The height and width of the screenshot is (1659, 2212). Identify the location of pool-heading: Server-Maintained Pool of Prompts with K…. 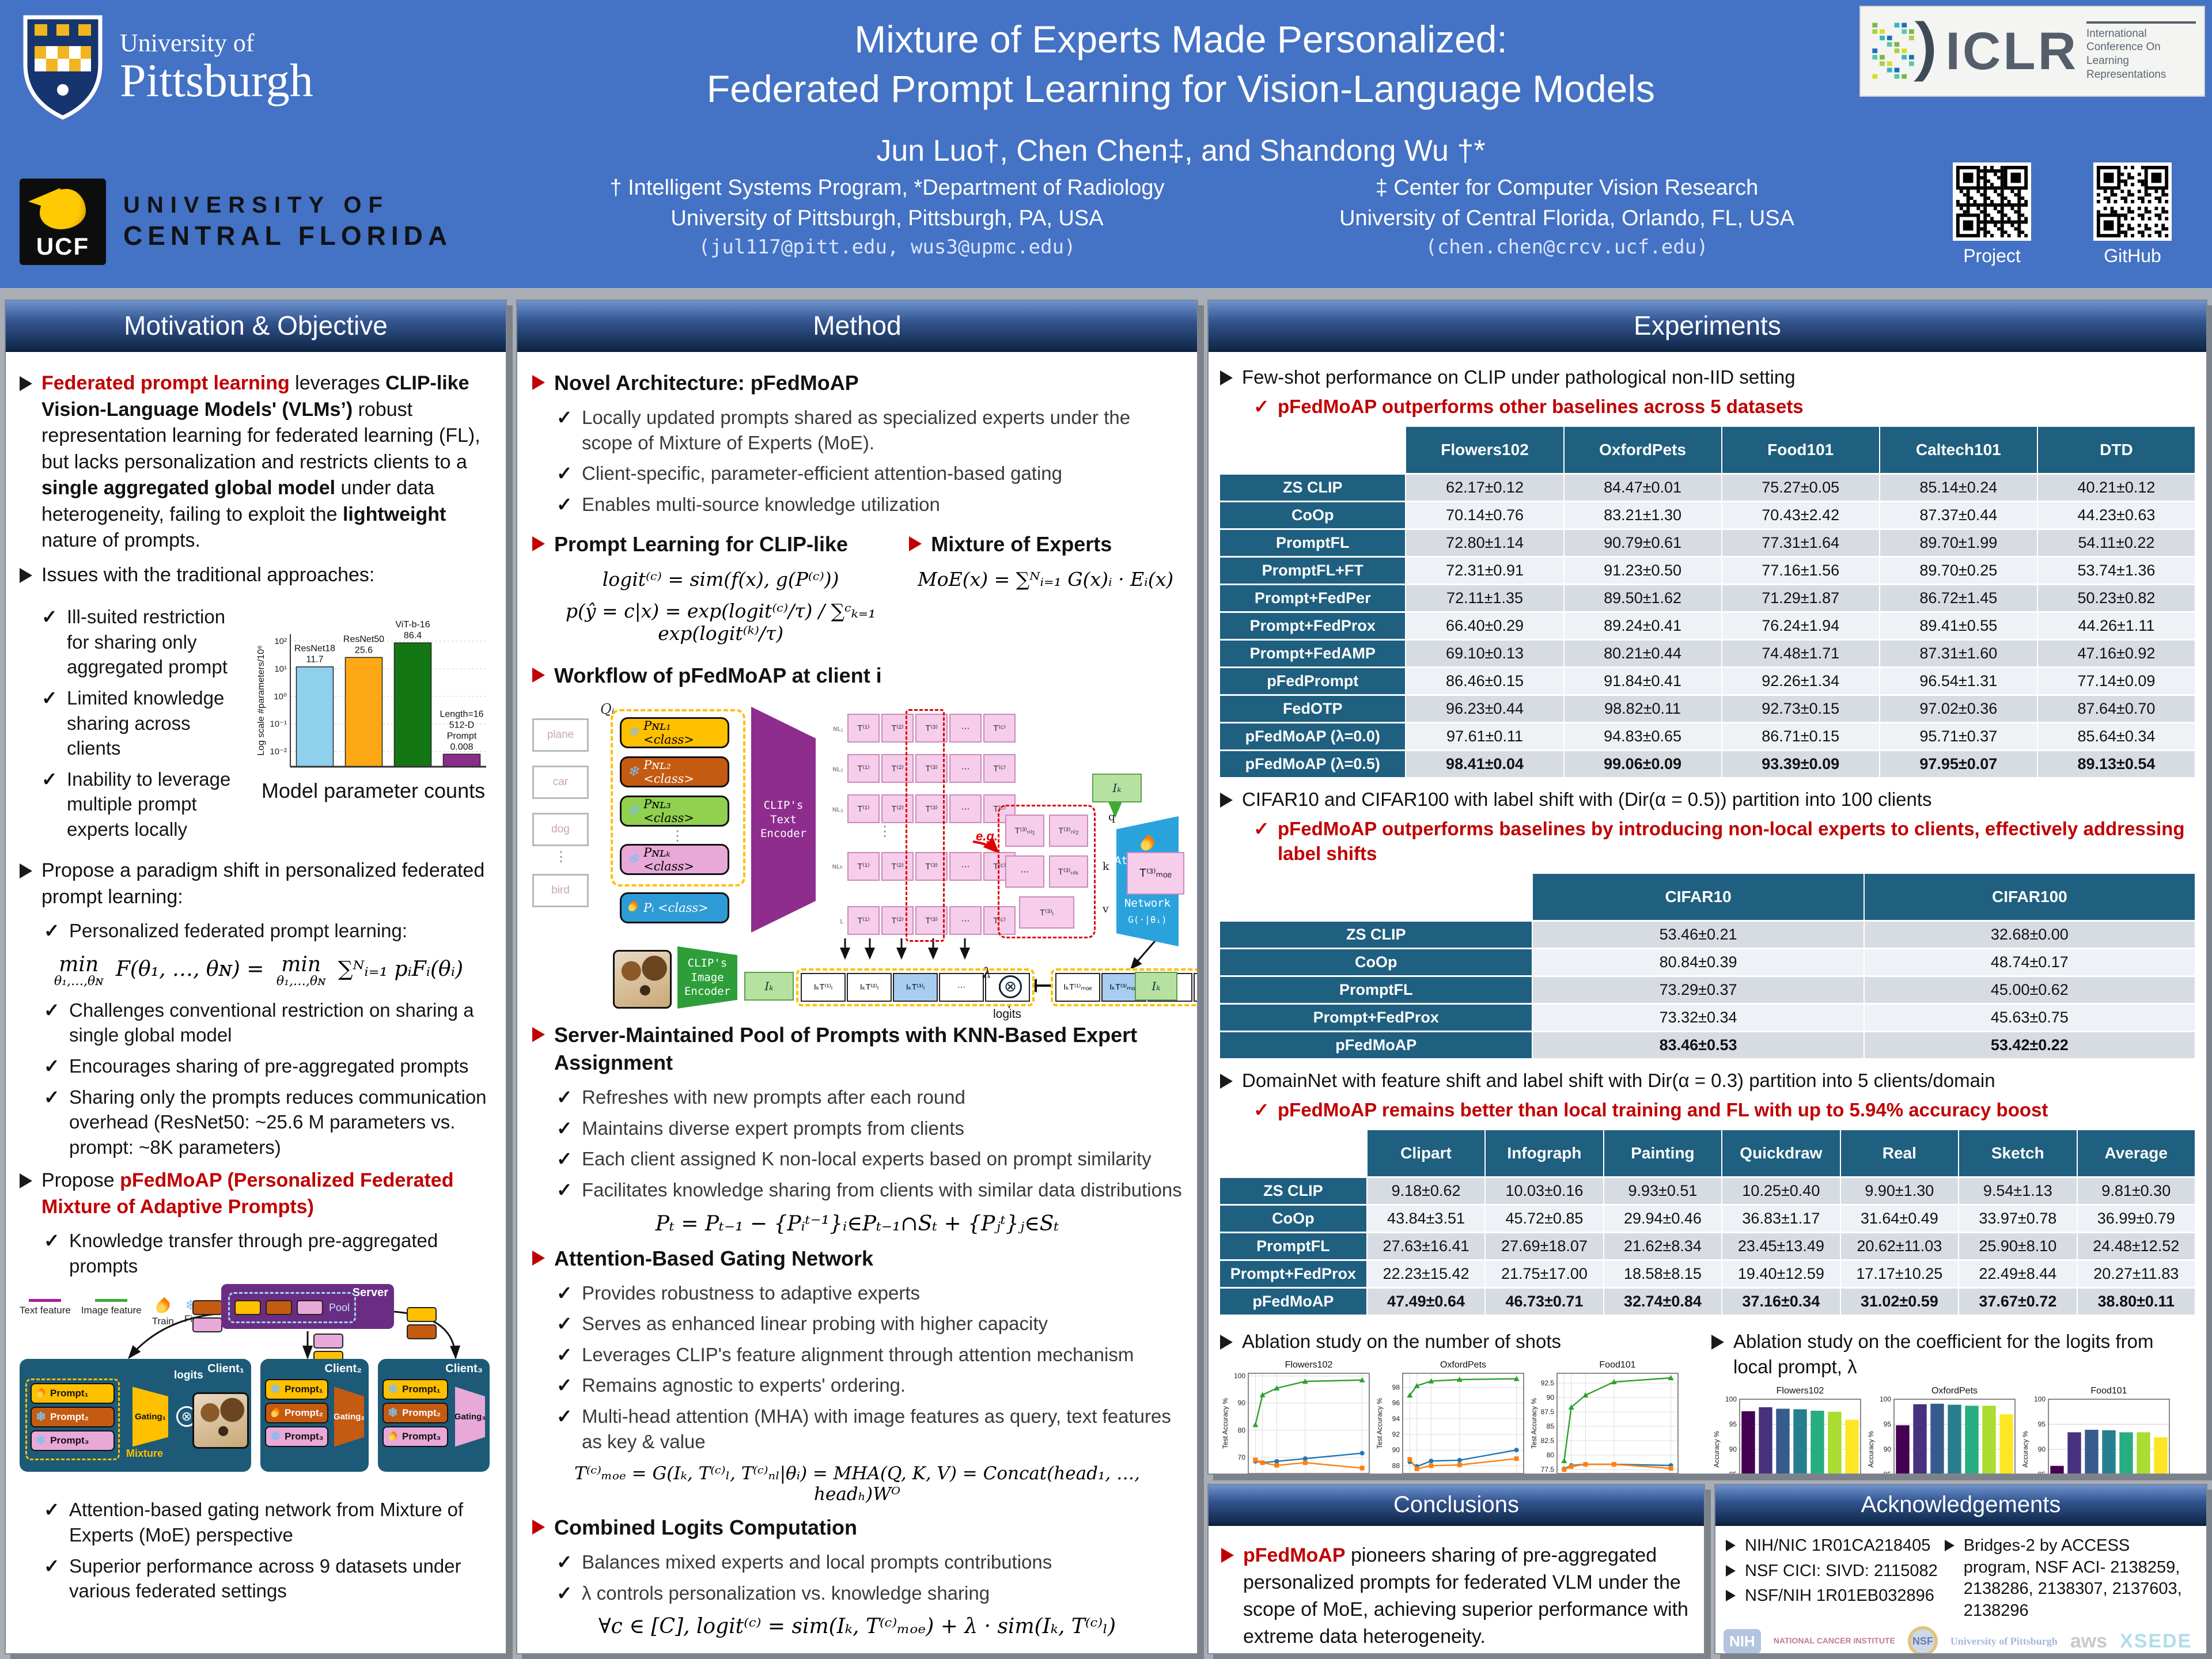
(857, 1049).